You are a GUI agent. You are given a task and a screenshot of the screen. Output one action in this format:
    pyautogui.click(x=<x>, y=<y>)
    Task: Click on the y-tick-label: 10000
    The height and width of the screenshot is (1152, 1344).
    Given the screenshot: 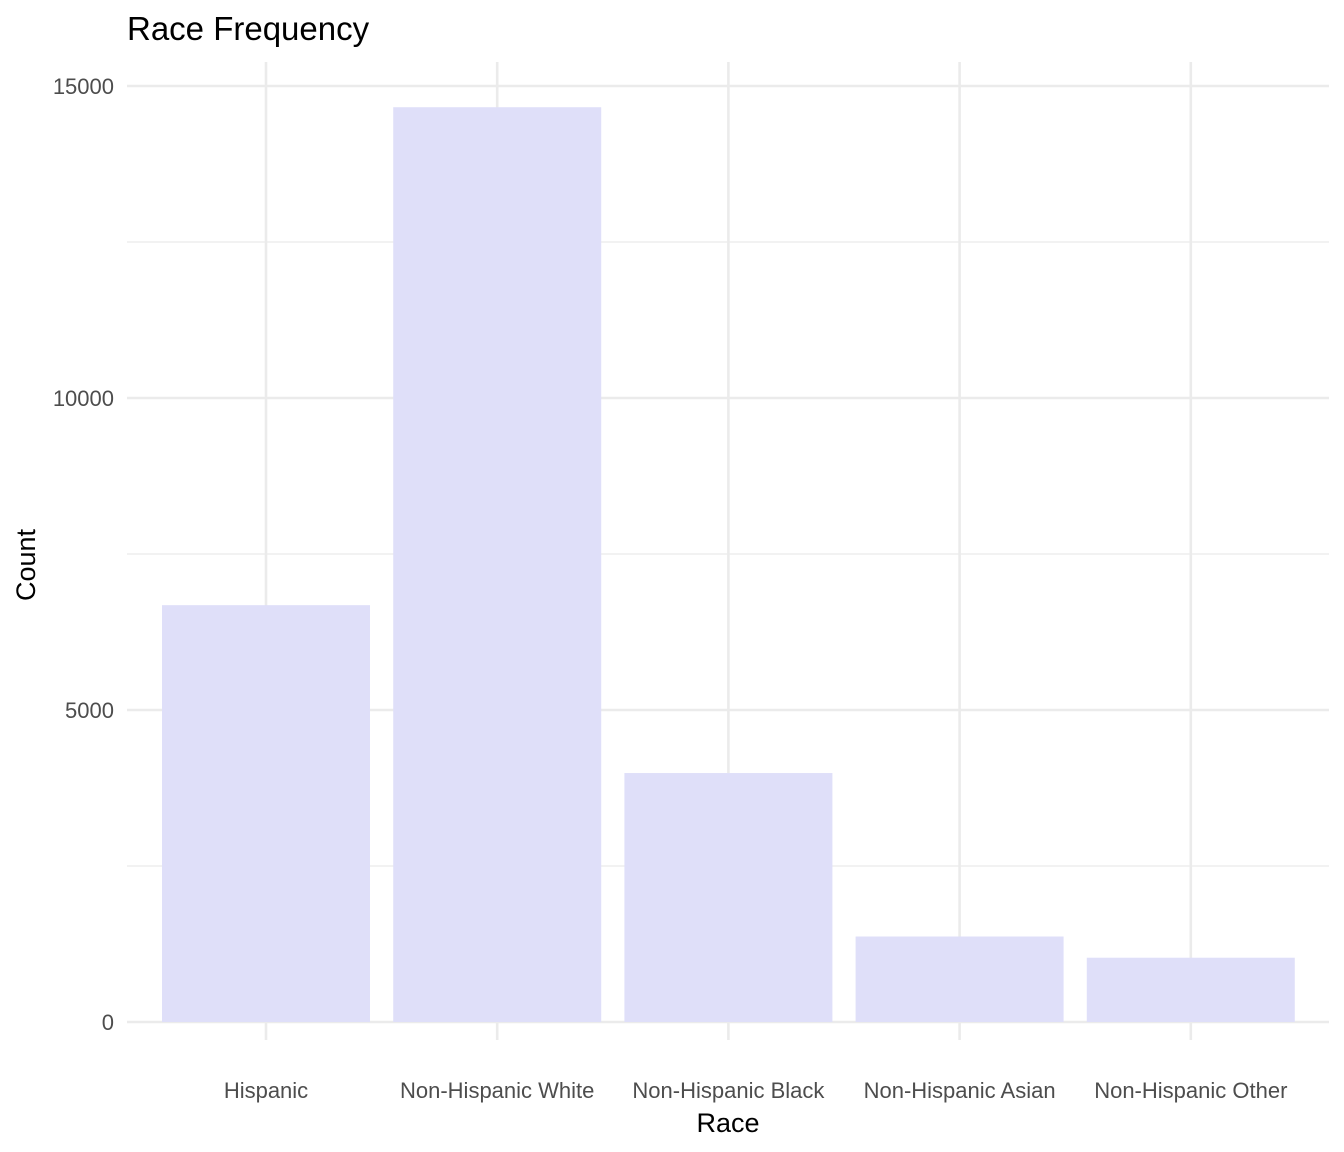 What is the action you would take?
    pyautogui.click(x=83, y=398)
    